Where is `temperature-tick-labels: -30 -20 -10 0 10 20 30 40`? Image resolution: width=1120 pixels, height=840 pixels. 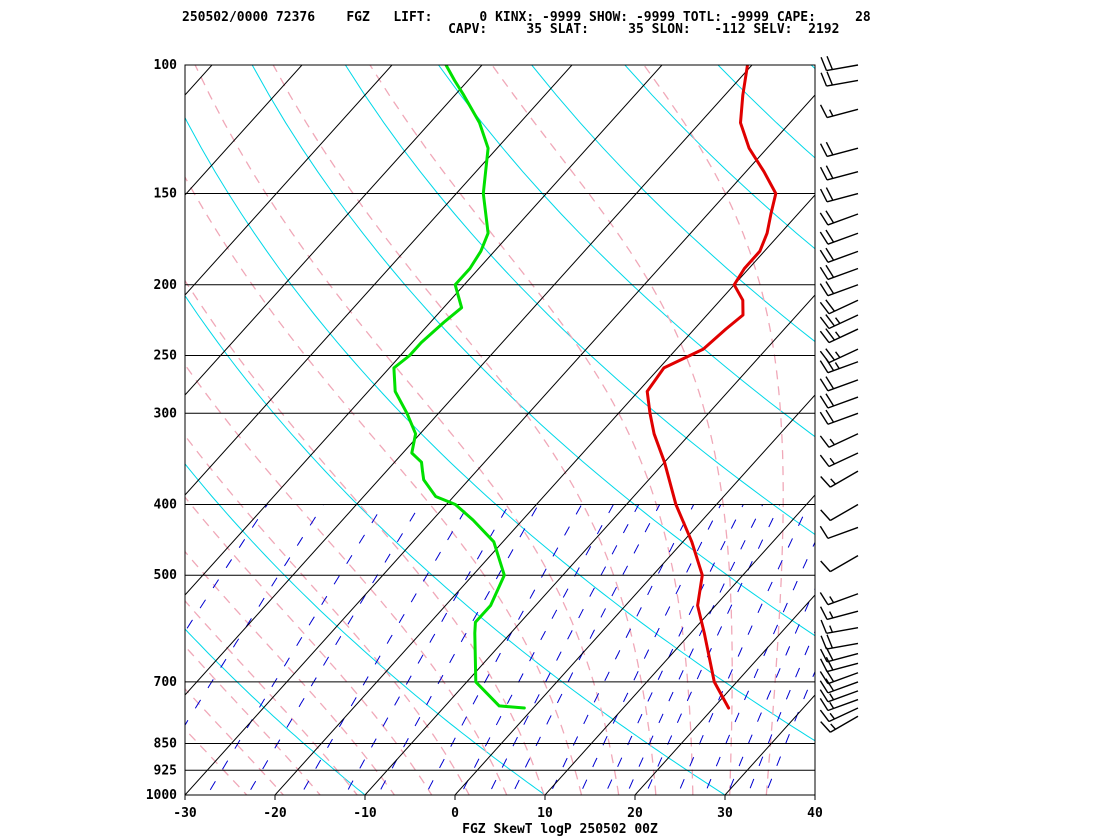
temperature-tick-labels: -30 -20 -10 0 10 20 30 40 is located at coordinates (498, 808).